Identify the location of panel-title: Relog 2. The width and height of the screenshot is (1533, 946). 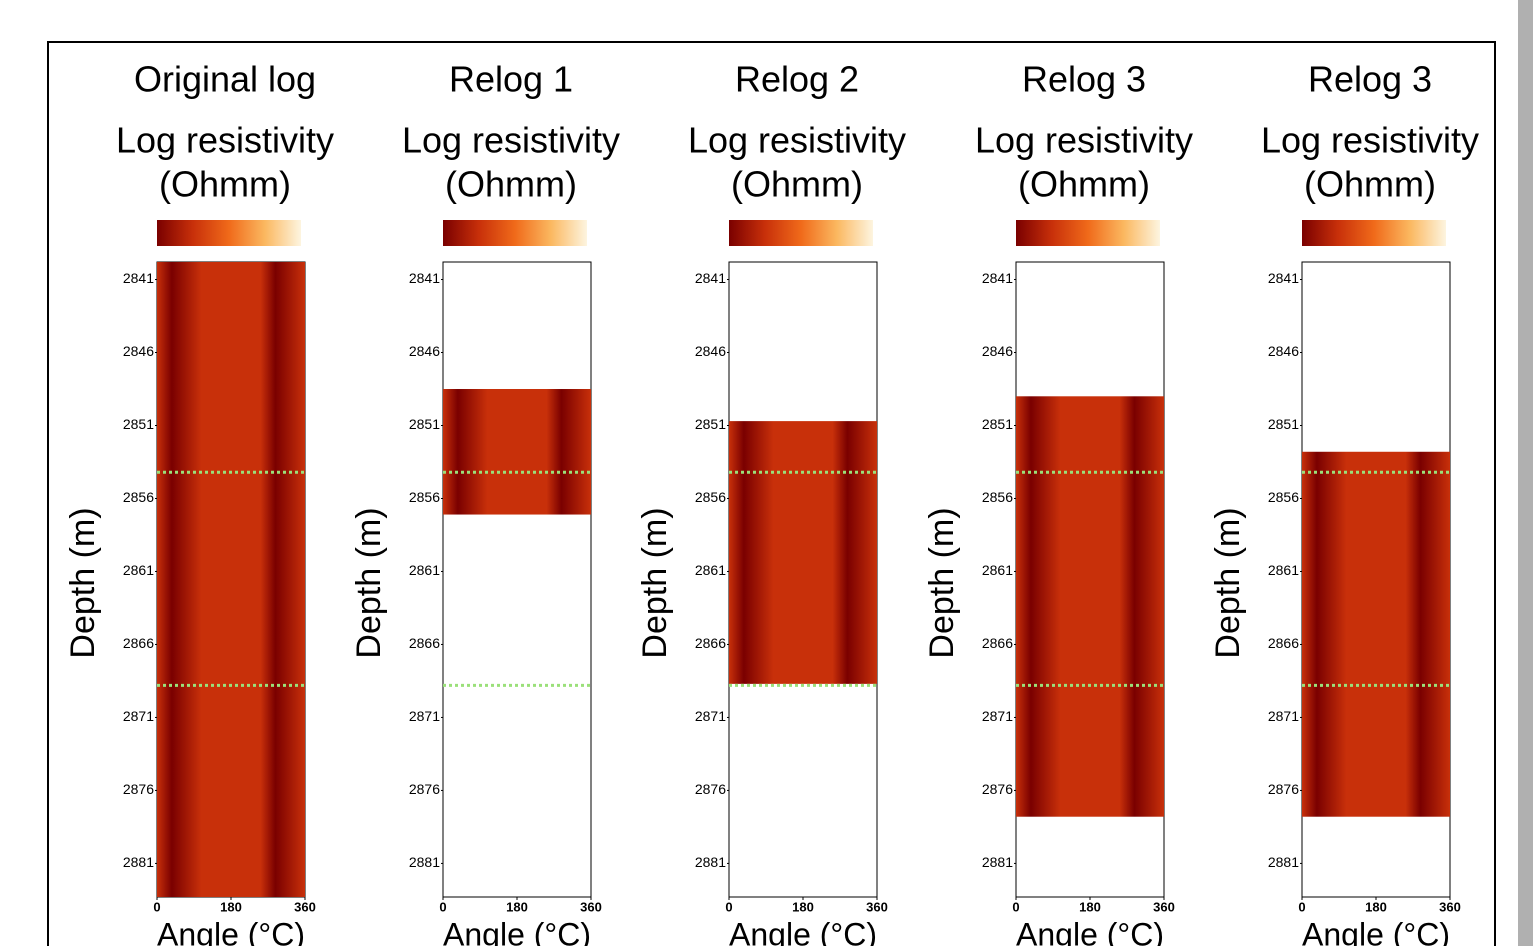
(797, 79).